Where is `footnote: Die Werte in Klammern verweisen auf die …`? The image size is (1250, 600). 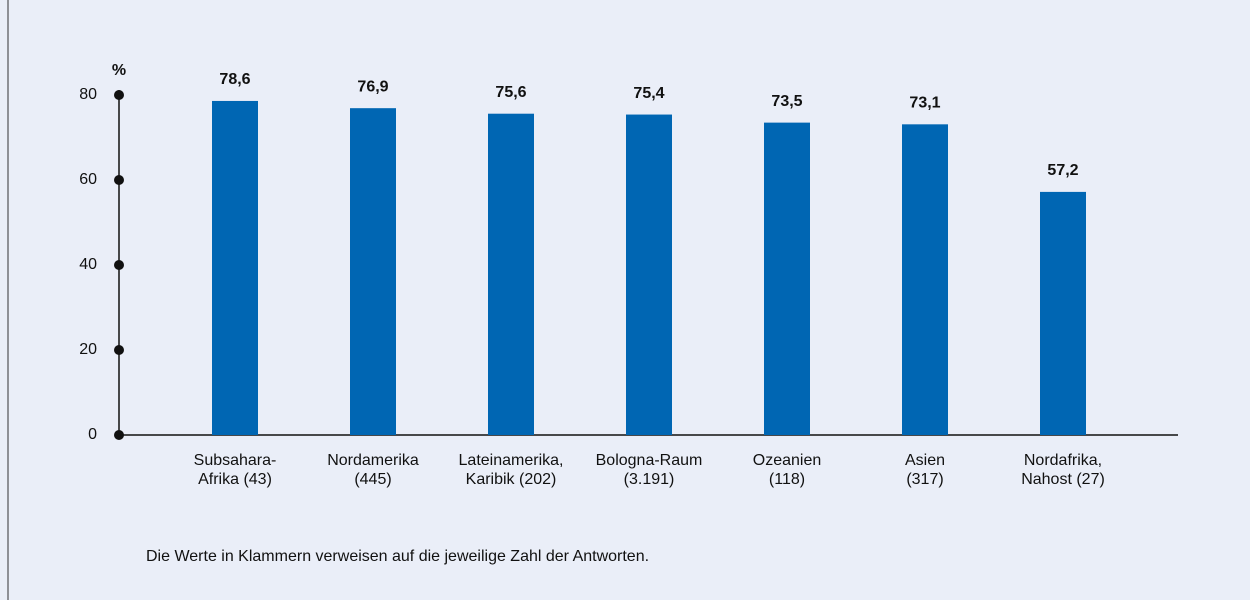
footnote: Die Werte in Klammern verweisen auf die … is located at coordinates (397, 556).